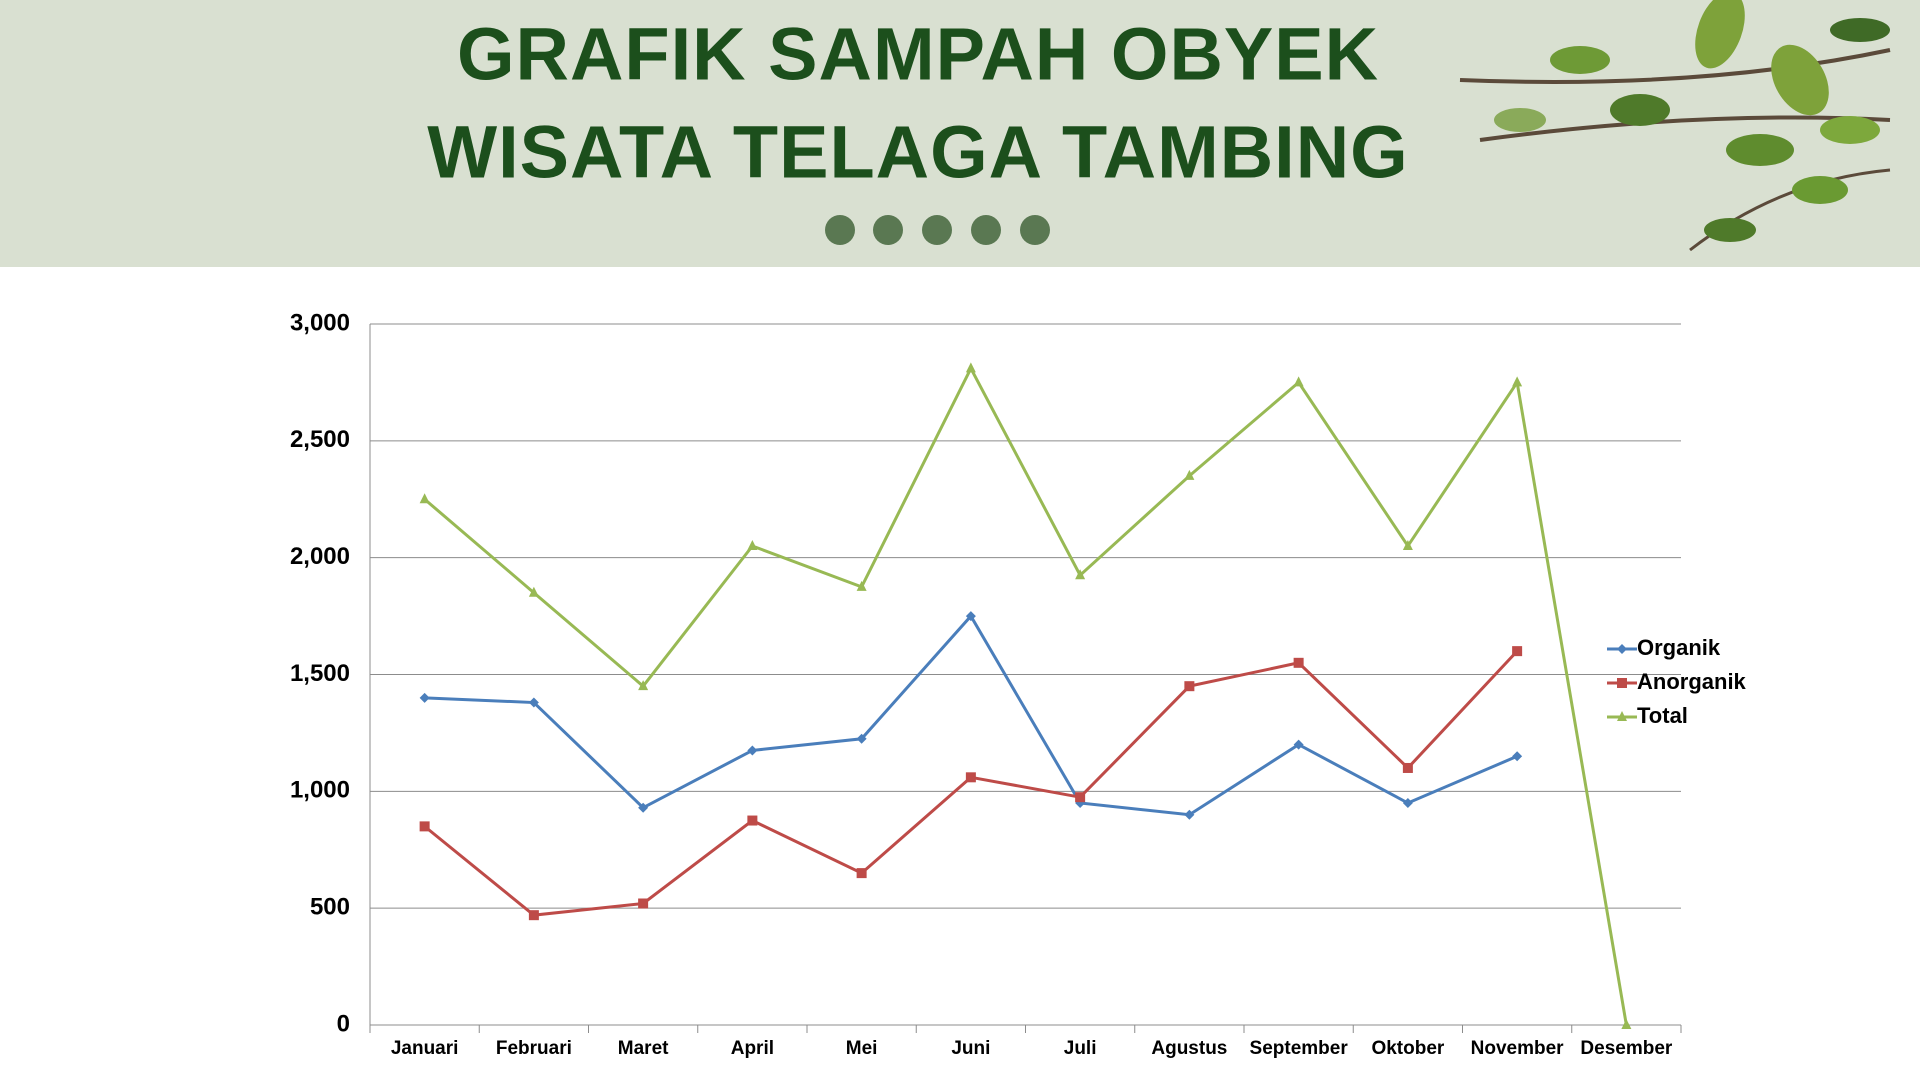 Image resolution: width=1920 pixels, height=1080 pixels. I want to click on legend-label: Anorganik, so click(1692, 681).